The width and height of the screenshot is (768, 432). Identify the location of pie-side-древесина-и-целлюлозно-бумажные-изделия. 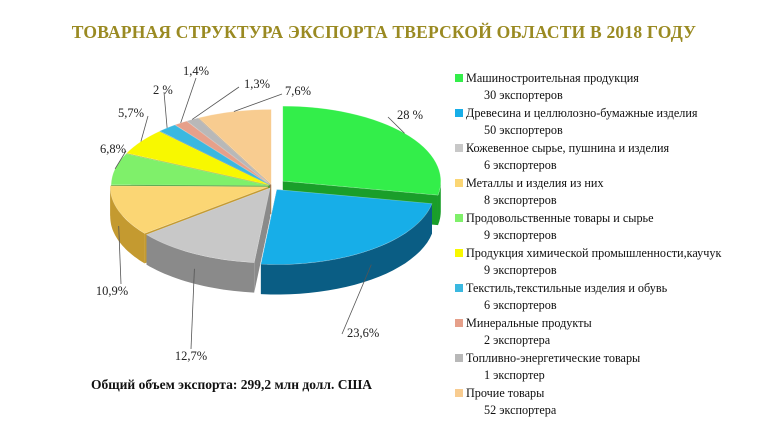
(346, 249).